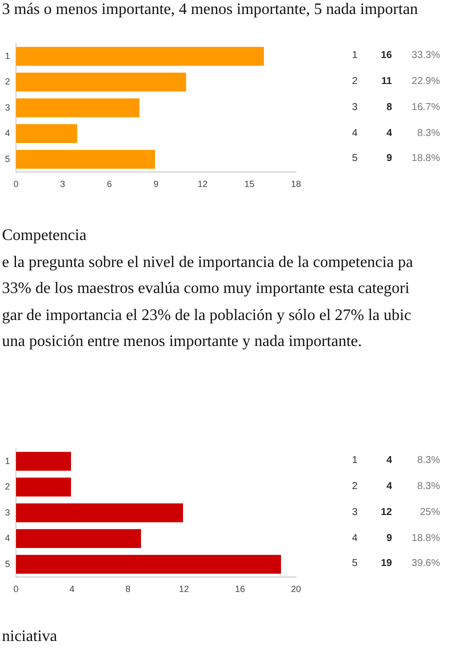  Describe the element at coordinates (63, 184) in the screenshot. I see `x-tick-label: 3` at that location.